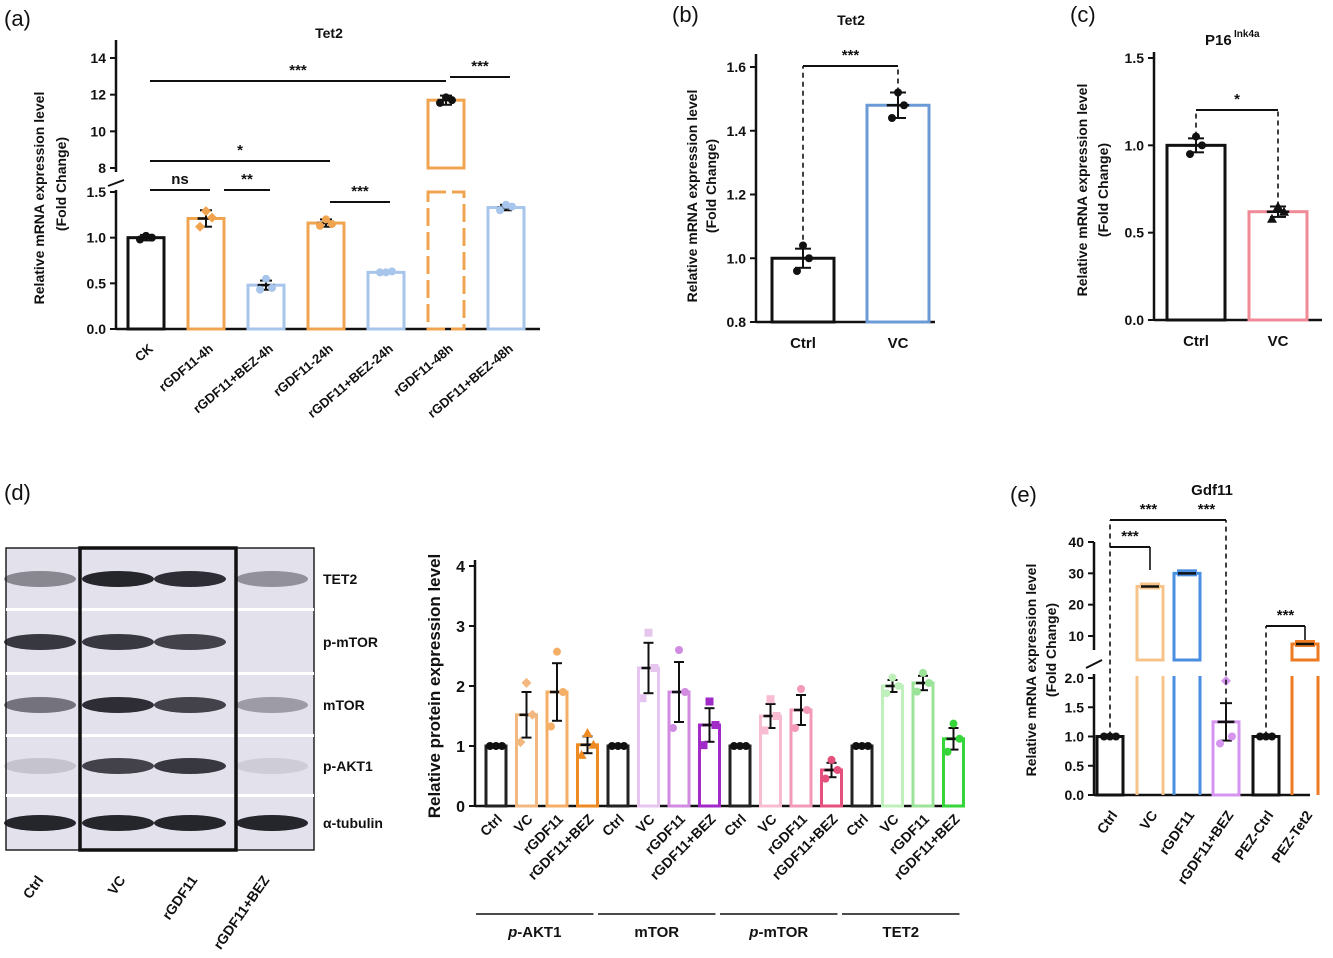  I want to click on y-tick-label-a: 1.0, so click(97, 238).